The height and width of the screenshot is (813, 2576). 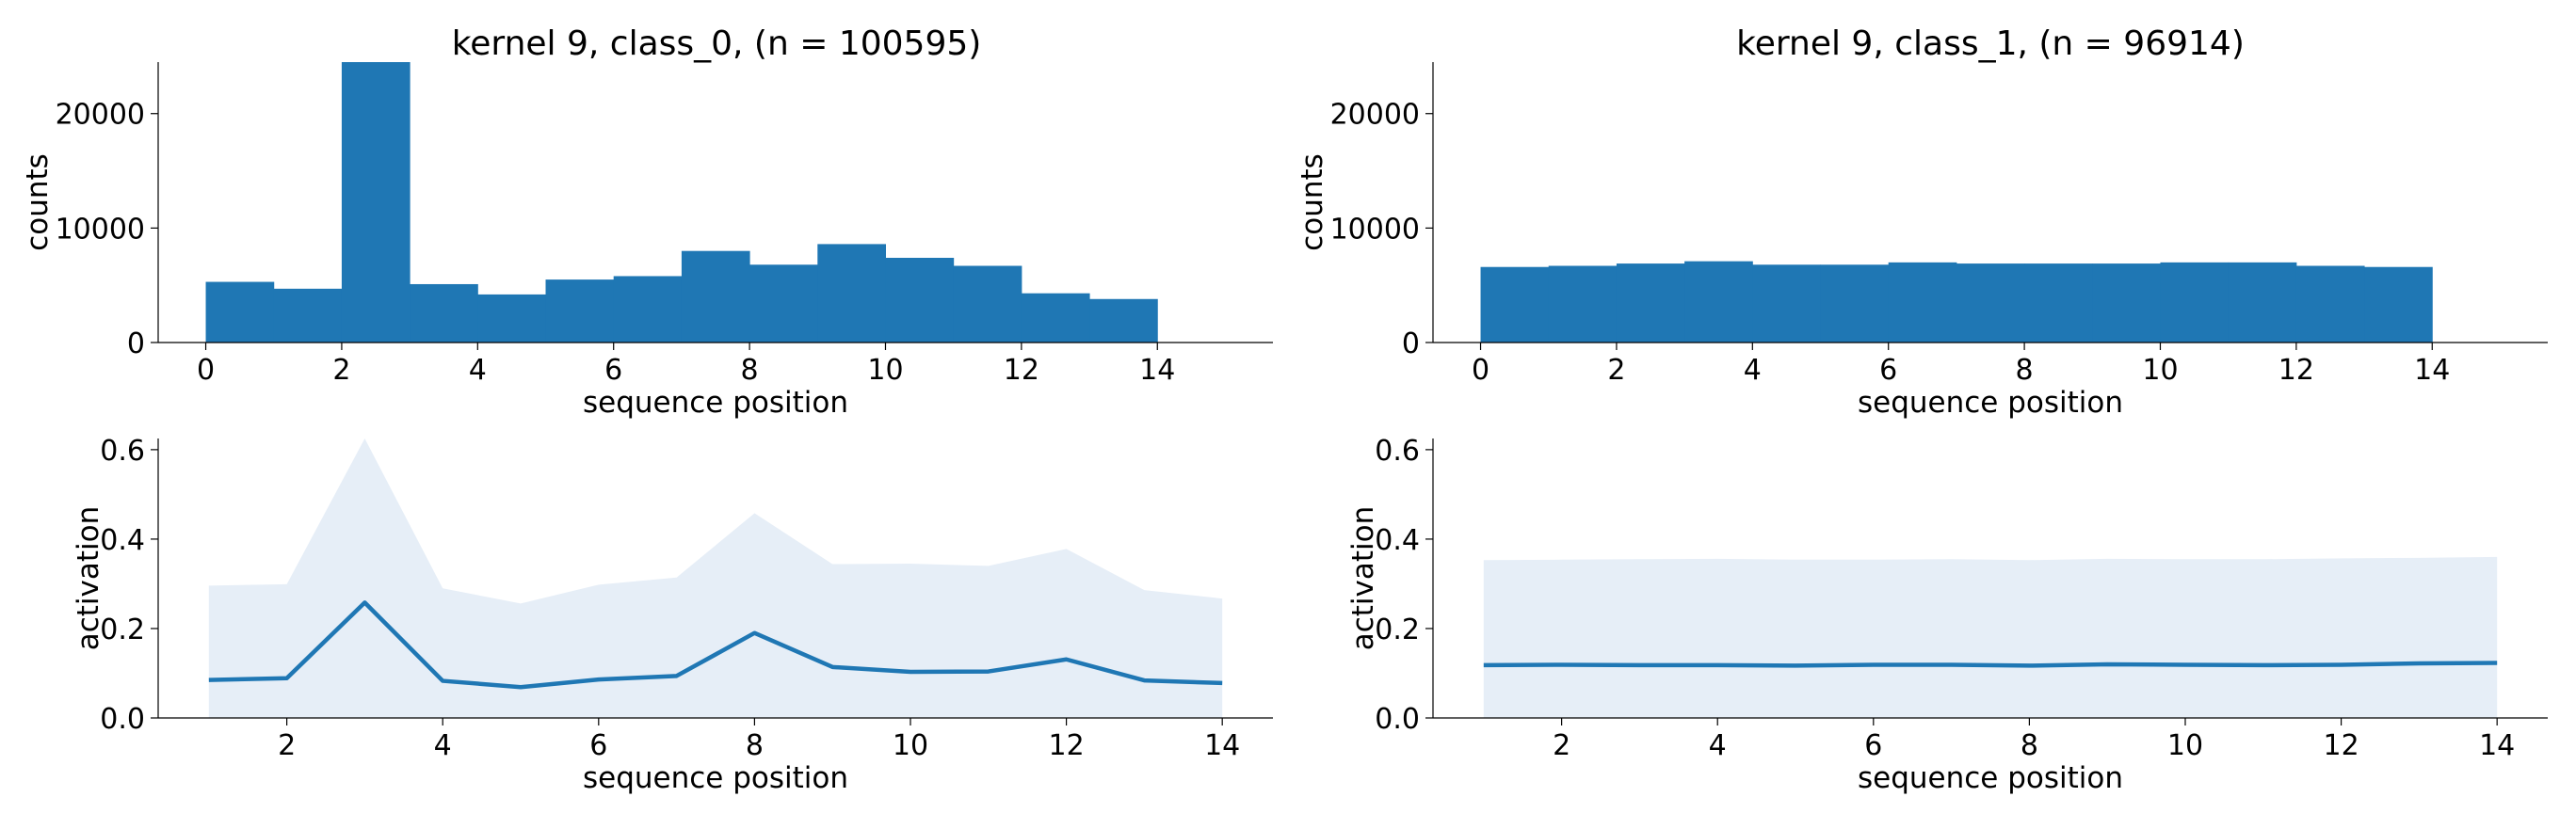 What do you see at coordinates (1990, 43) in the screenshot?
I see `chart-title: kernel 9, class_1, (n = 96914)` at bounding box center [1990, 43].